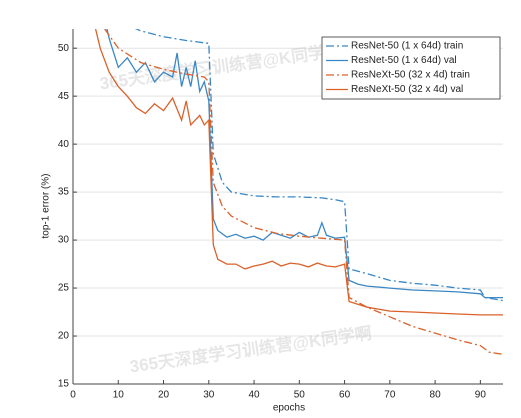  I want to click on y-tick-label: 45, so click(64, 96).